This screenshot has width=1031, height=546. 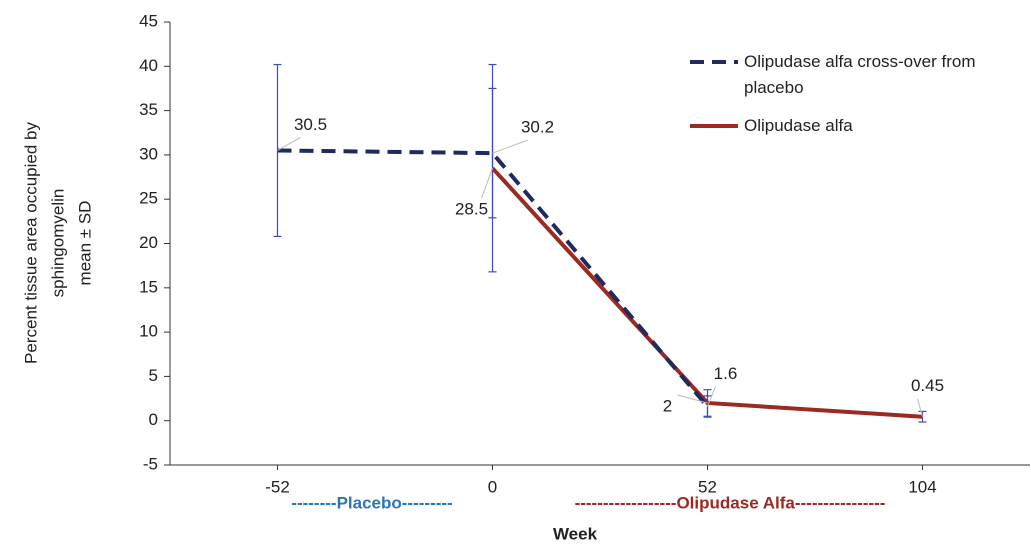 What do you see at coordinates (707, 486) in the screenshot?
I see `x-tick-label: 52` at bounding box center [707, 486].